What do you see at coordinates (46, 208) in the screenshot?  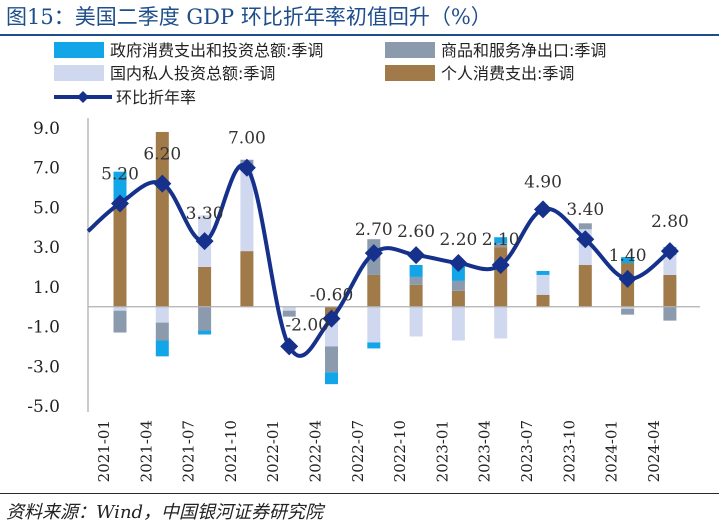 I see `y-tick-label: 5.0` at bounding box center [46, 208].